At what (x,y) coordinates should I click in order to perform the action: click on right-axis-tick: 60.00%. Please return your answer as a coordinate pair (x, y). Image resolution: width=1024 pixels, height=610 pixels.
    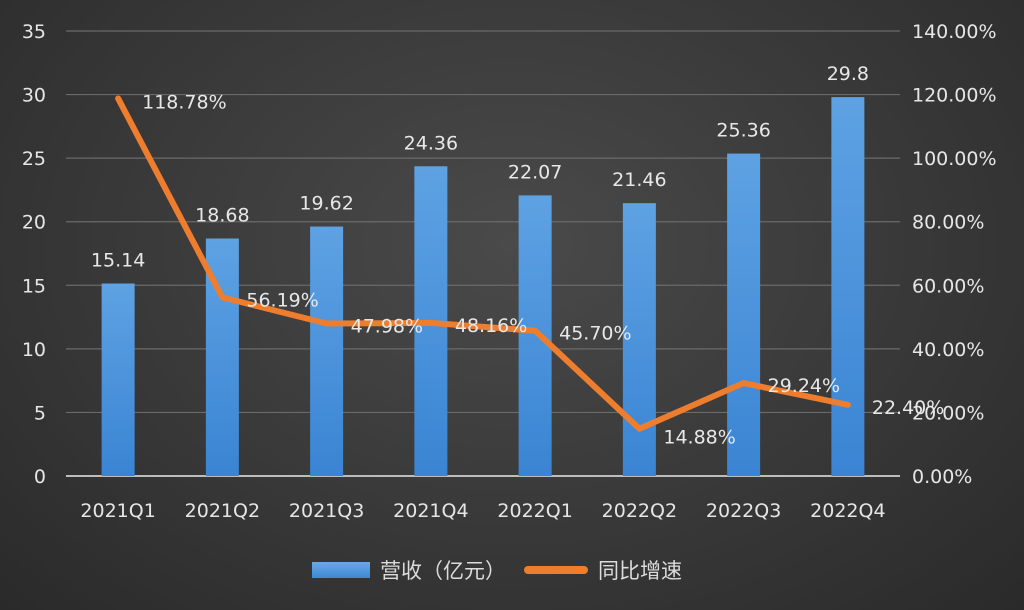
    Looking at the image, I should click on (948, 286).